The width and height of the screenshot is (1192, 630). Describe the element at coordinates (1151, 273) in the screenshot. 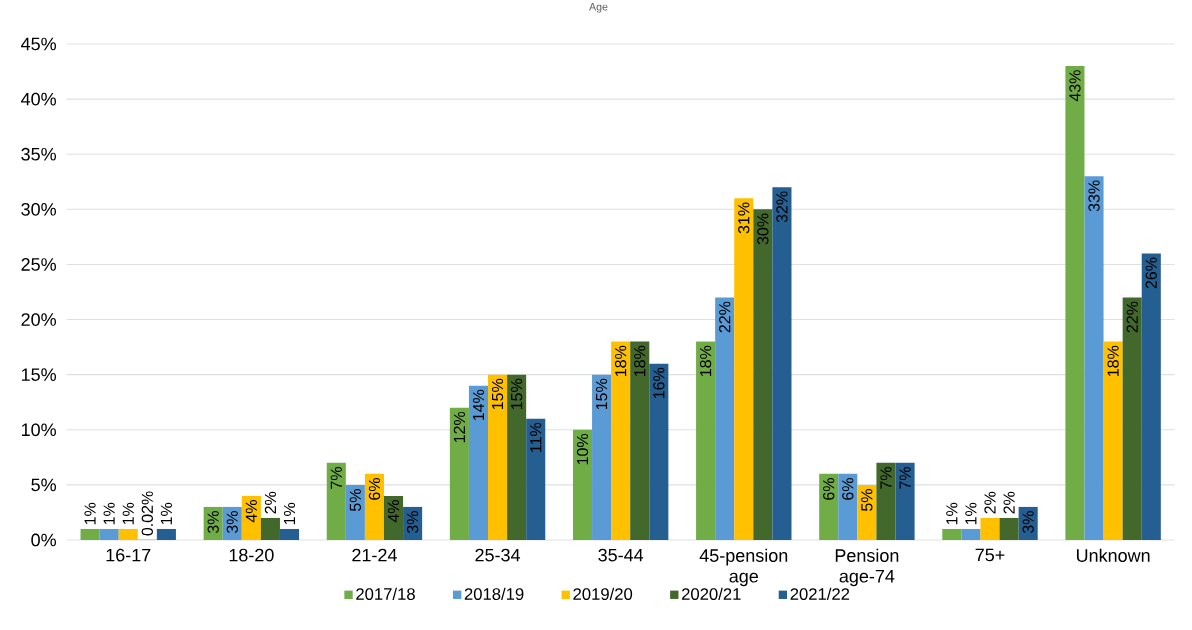

I see `data-label: 26%` at that location.